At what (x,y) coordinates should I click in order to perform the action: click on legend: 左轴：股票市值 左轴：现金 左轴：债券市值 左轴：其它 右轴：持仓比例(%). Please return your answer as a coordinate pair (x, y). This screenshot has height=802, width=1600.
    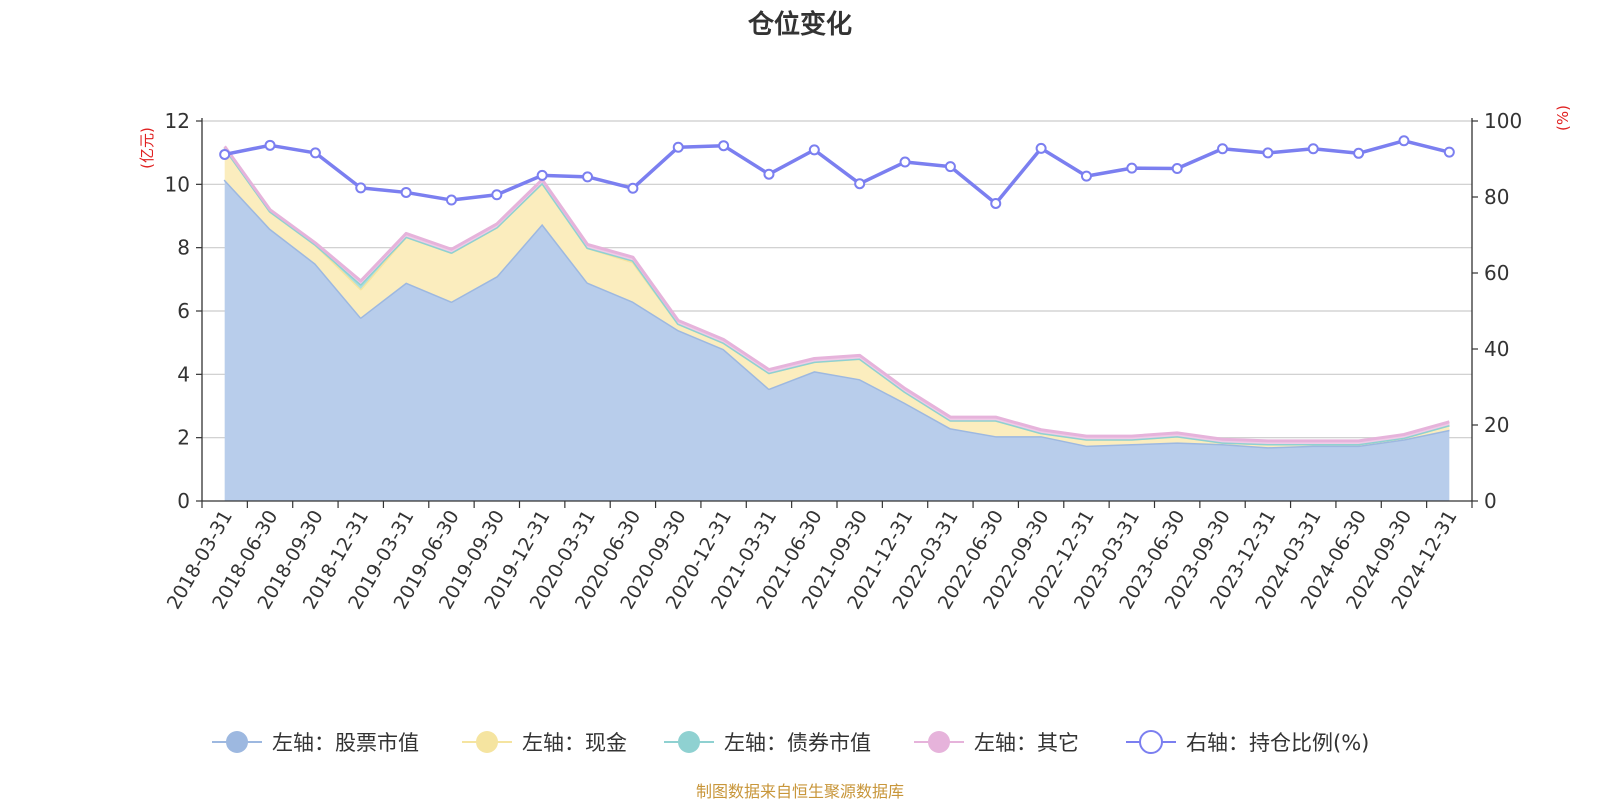
    Looking at the image, I should click on (790, 742).